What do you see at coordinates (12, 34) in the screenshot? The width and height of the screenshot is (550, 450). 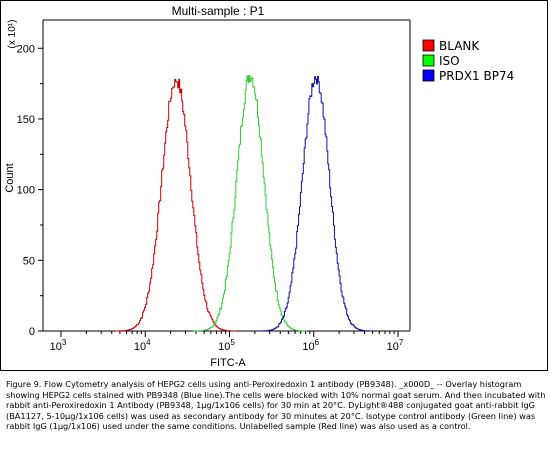 I see `y-axis-multiplier: (x 10¹)` at bounding box center [12, 34].